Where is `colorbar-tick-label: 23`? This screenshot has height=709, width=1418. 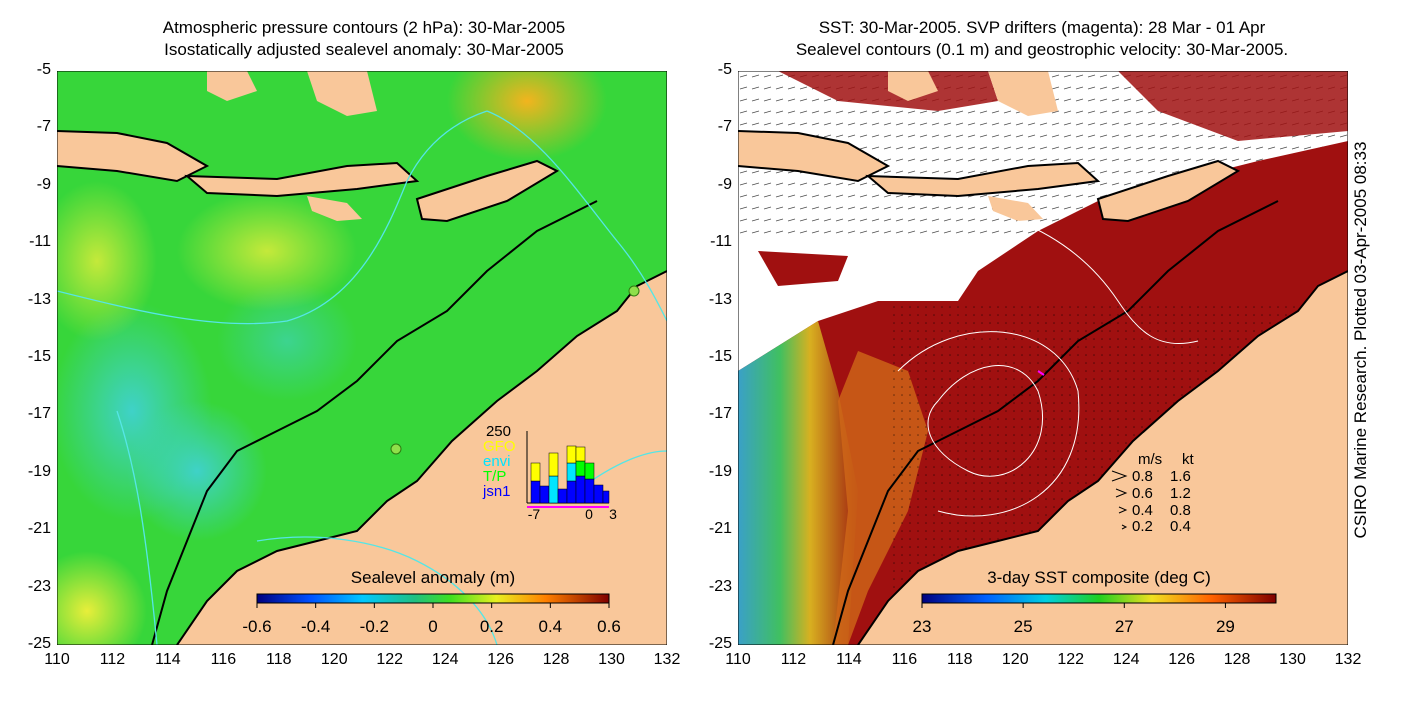
colorbar-tick-label: 23 is located at coordinates (922, 626).